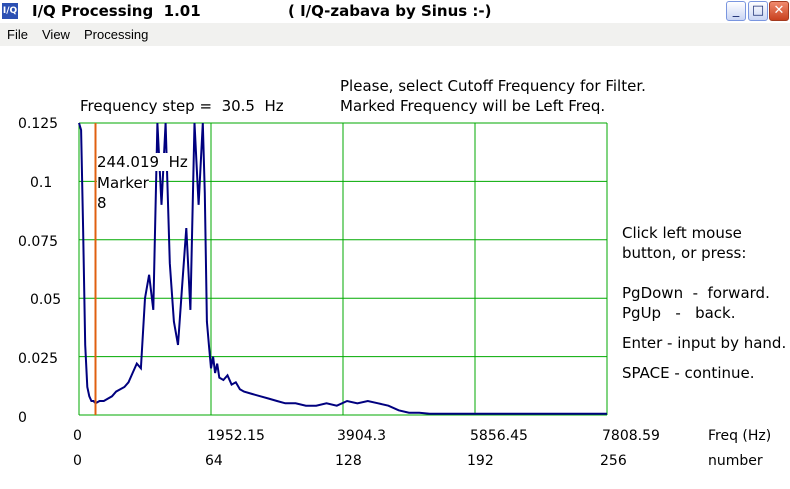 Image resolution: width=790 pixels, height=489 pixels. I want to click on x-number-tick-label: 128, so click(348, 461).